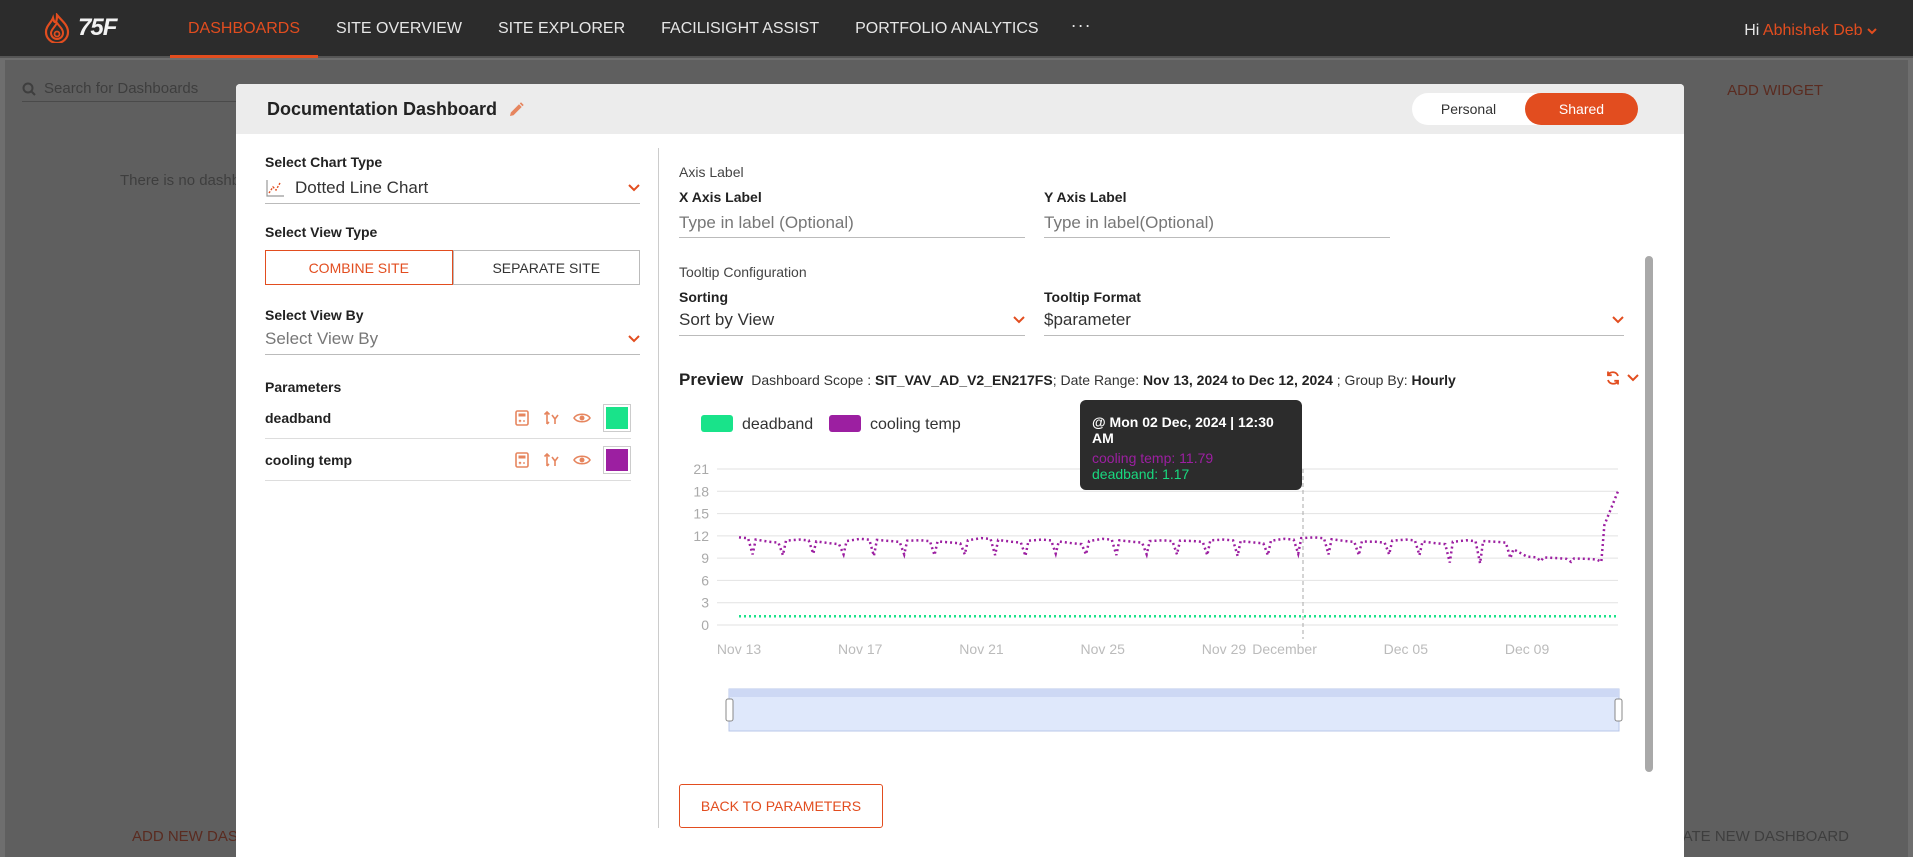 The width and height of the screenshot is (1913, 857). What do you see at coordinates (1217, 223) in the screenshot?
I see `y-axis-input` at bounding box center [1217, 223].